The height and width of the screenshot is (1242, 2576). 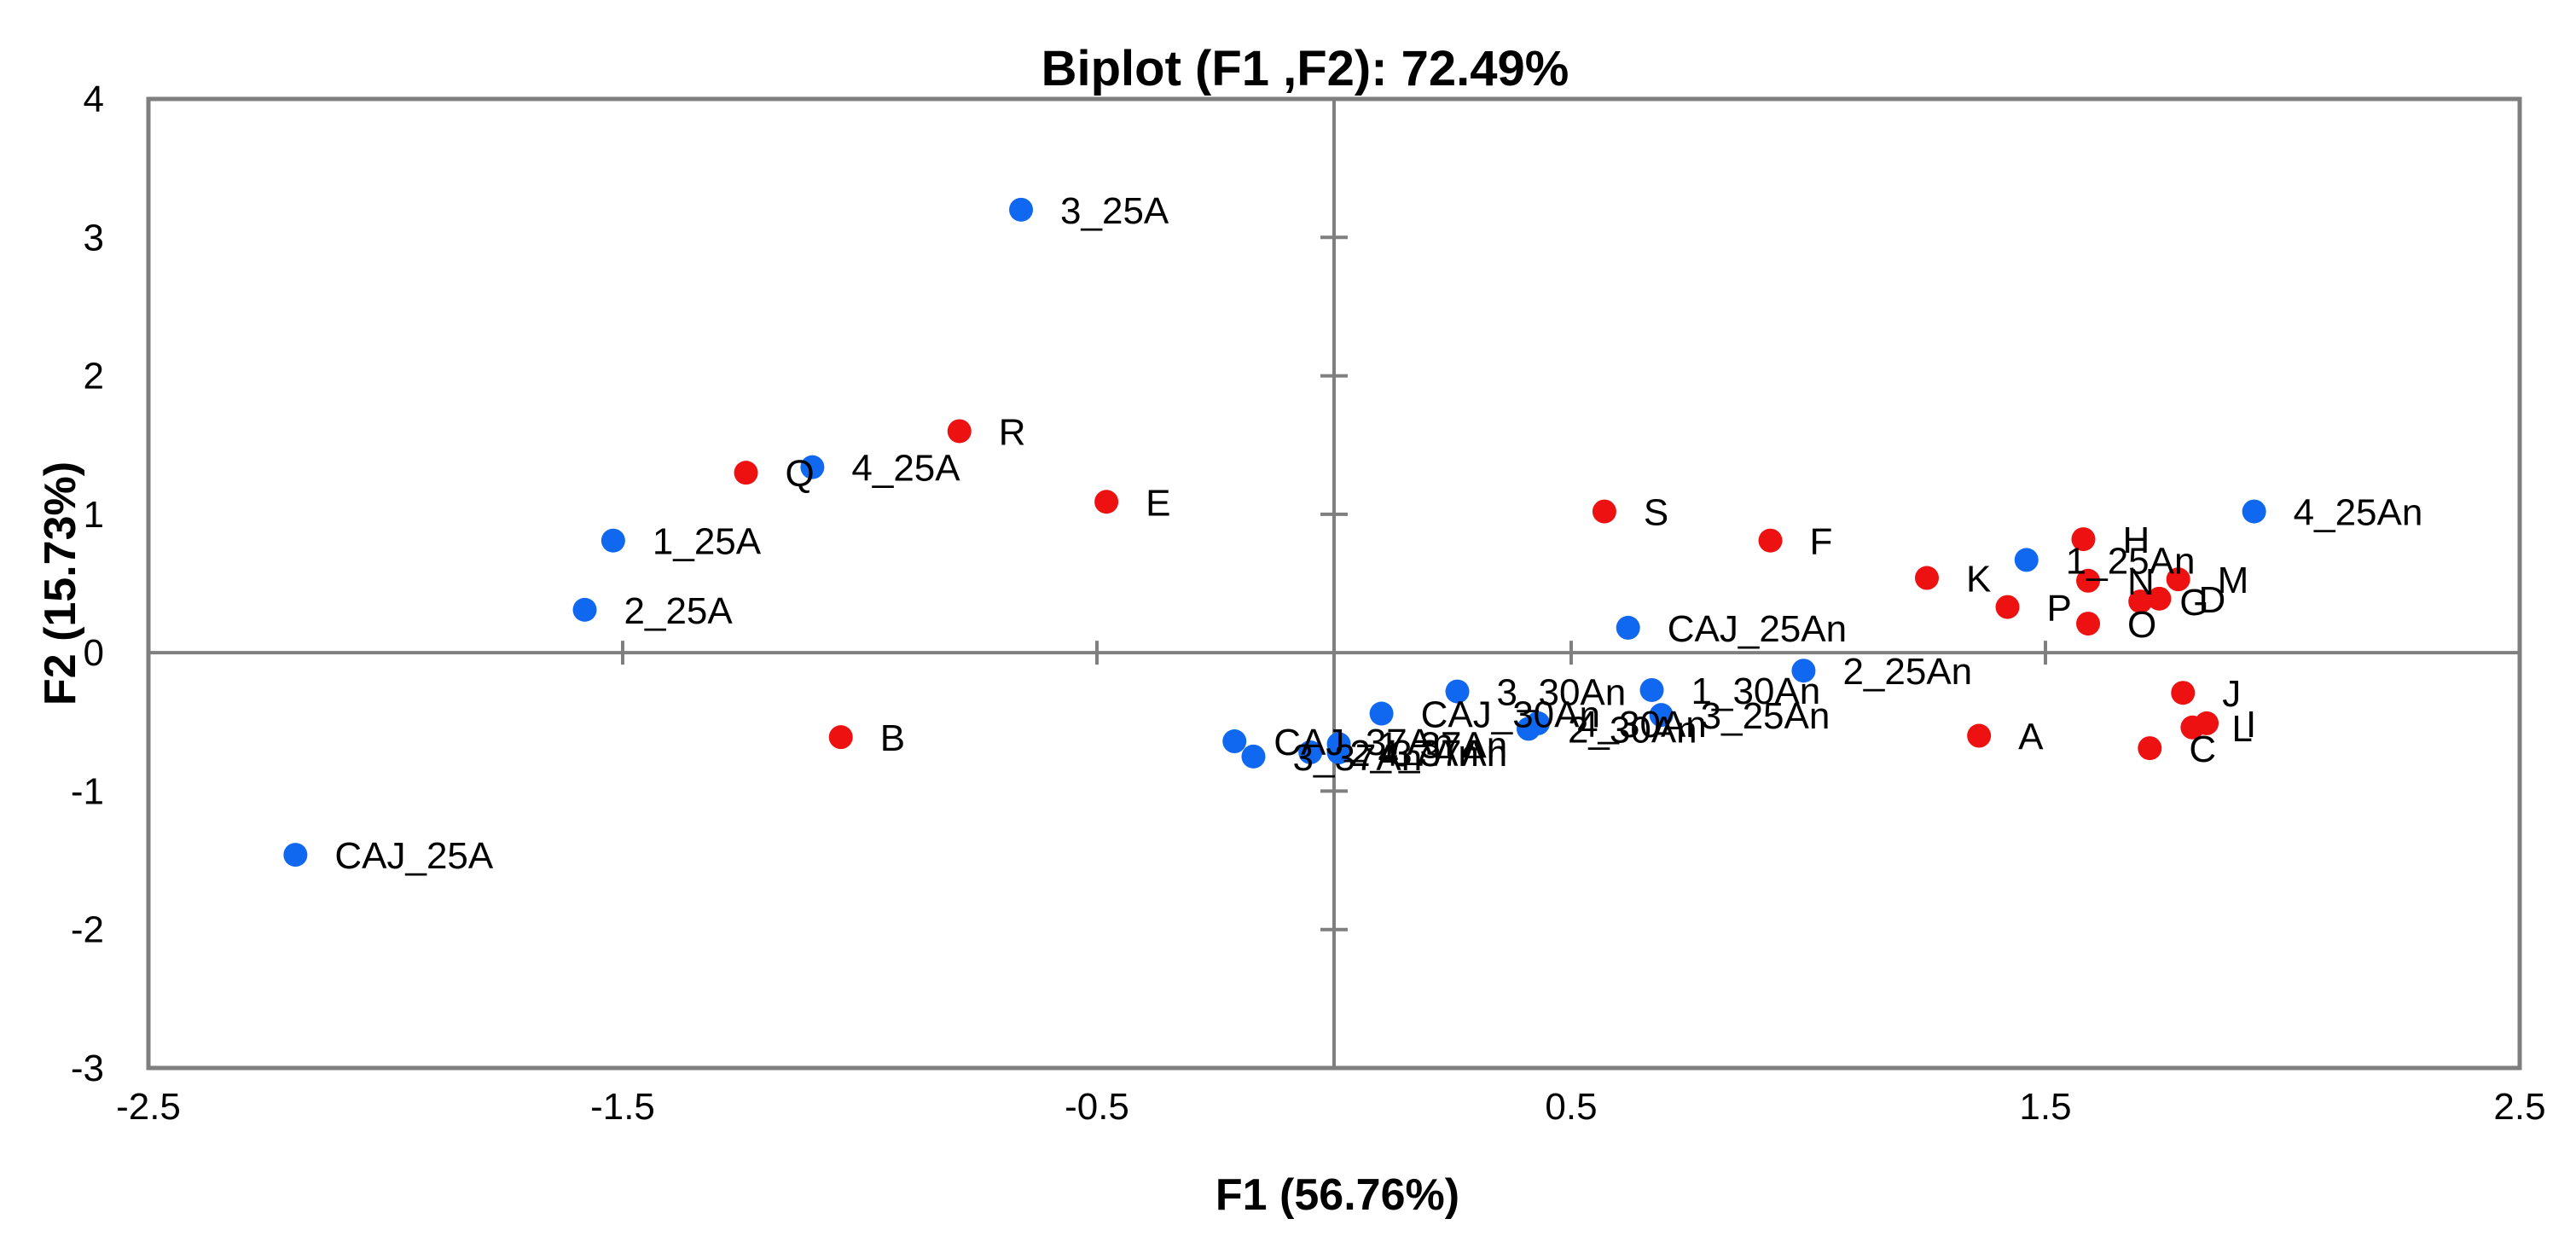 I want to click on scatter-point-N, so click(x=2088, y=580).